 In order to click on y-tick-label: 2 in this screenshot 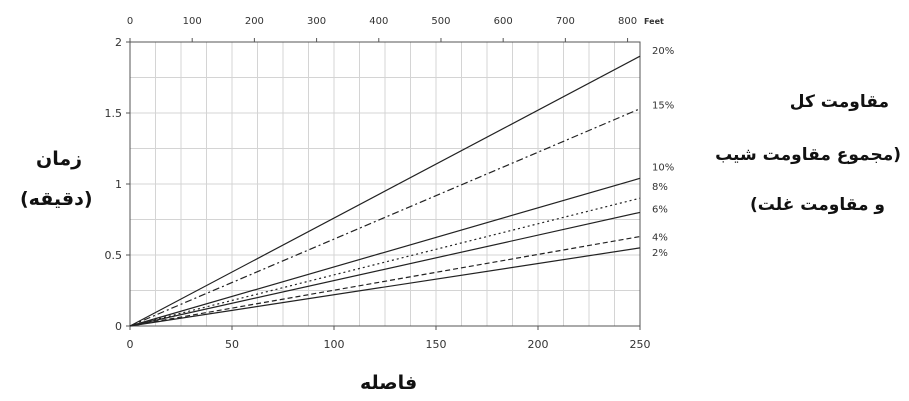, I will do `click(118, 42)`.